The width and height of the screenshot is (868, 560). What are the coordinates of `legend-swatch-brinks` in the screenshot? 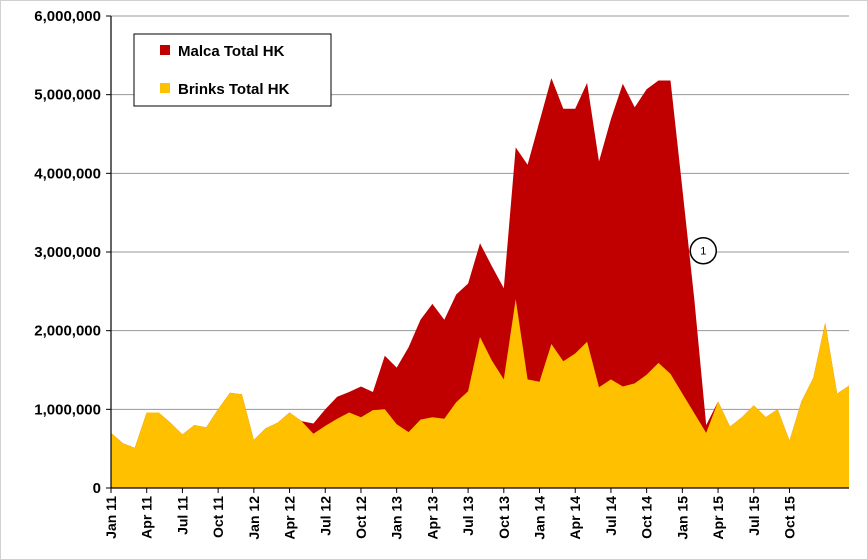 It's located at (165, 88).